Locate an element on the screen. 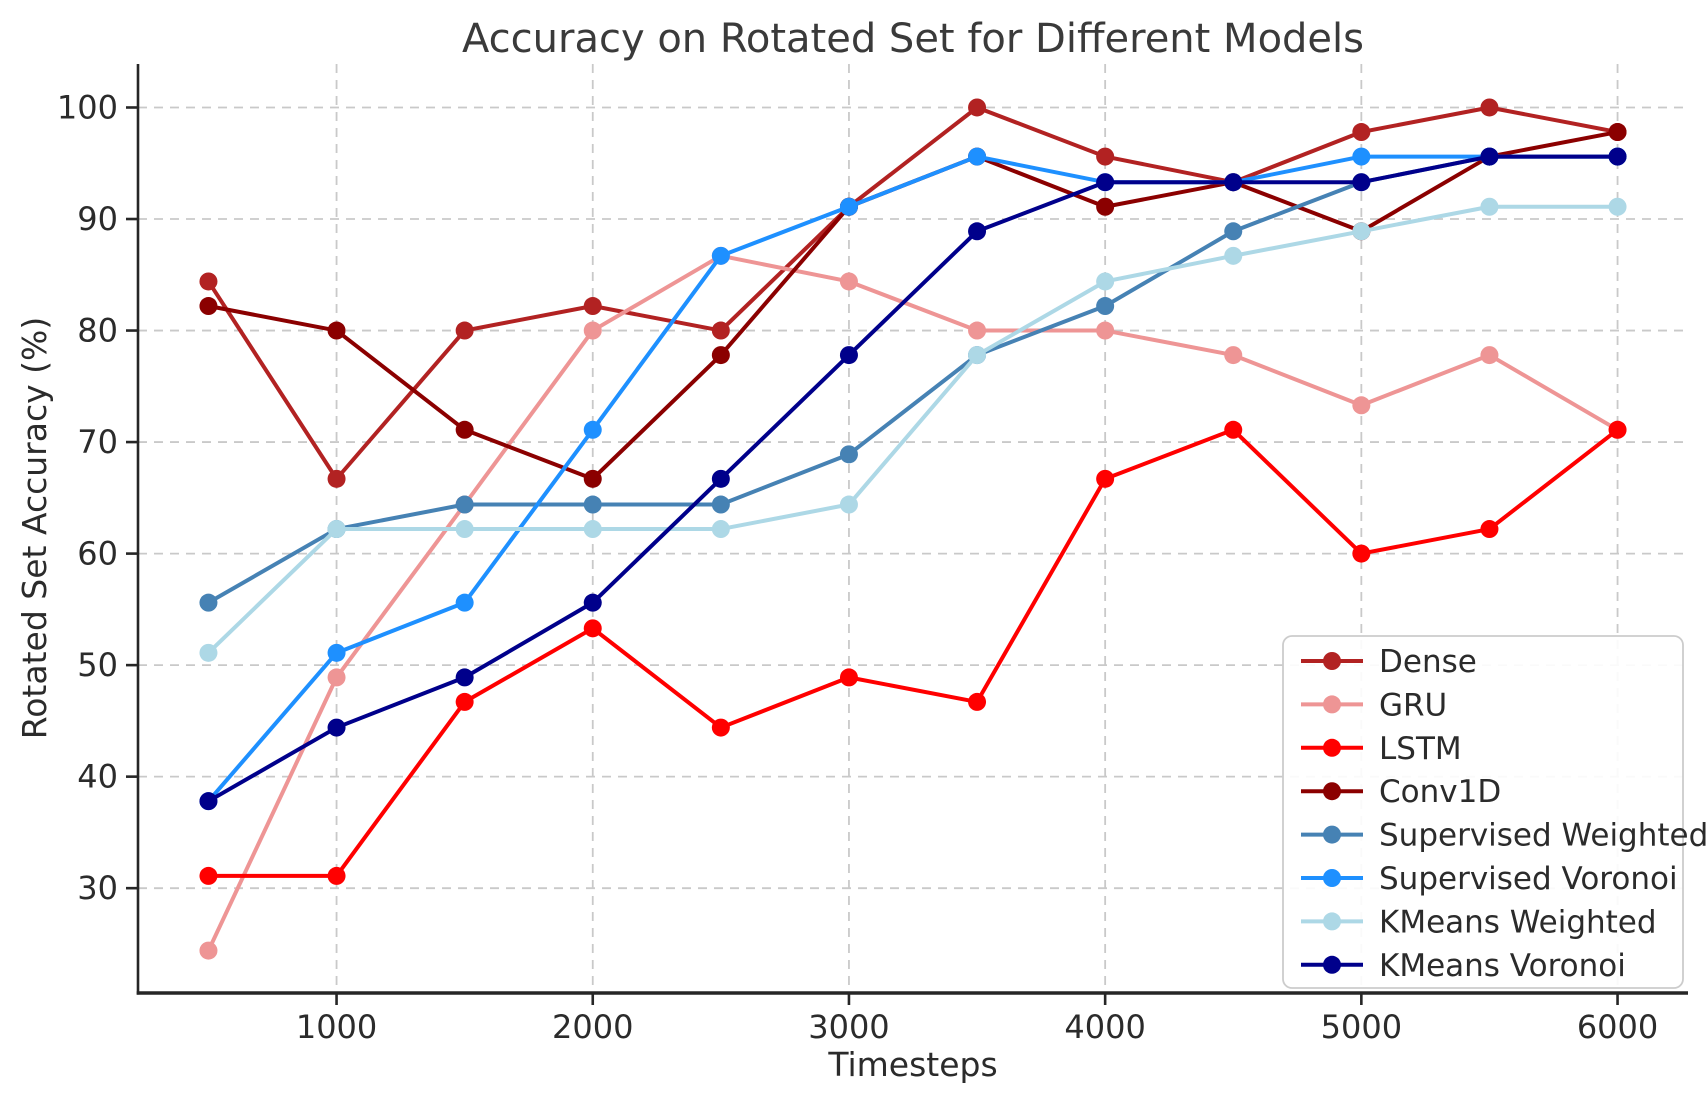  legend-item-lstm: LSTM is located at coordinates (1381, 749).